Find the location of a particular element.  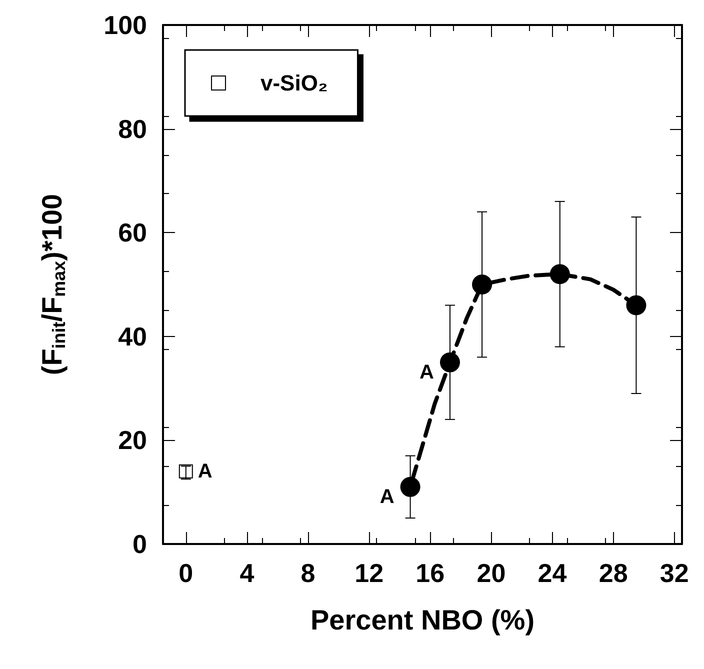

x-tick-label: 20 is located at coordinates (491, 573).